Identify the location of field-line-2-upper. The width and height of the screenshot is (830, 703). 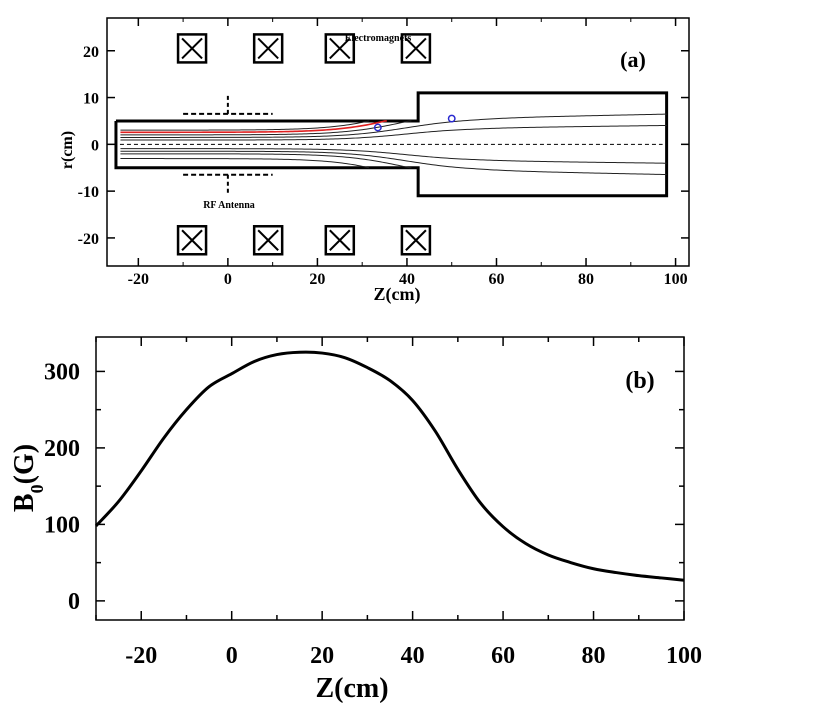
(266, 128).